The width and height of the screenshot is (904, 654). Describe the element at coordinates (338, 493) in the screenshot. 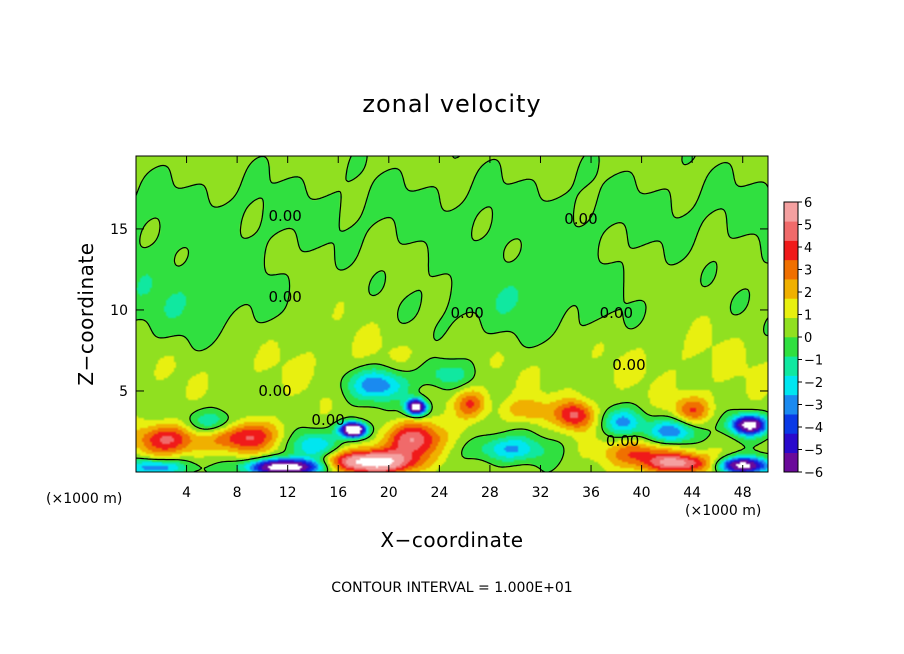

I see `x-tick-label-3: 16` at that location.